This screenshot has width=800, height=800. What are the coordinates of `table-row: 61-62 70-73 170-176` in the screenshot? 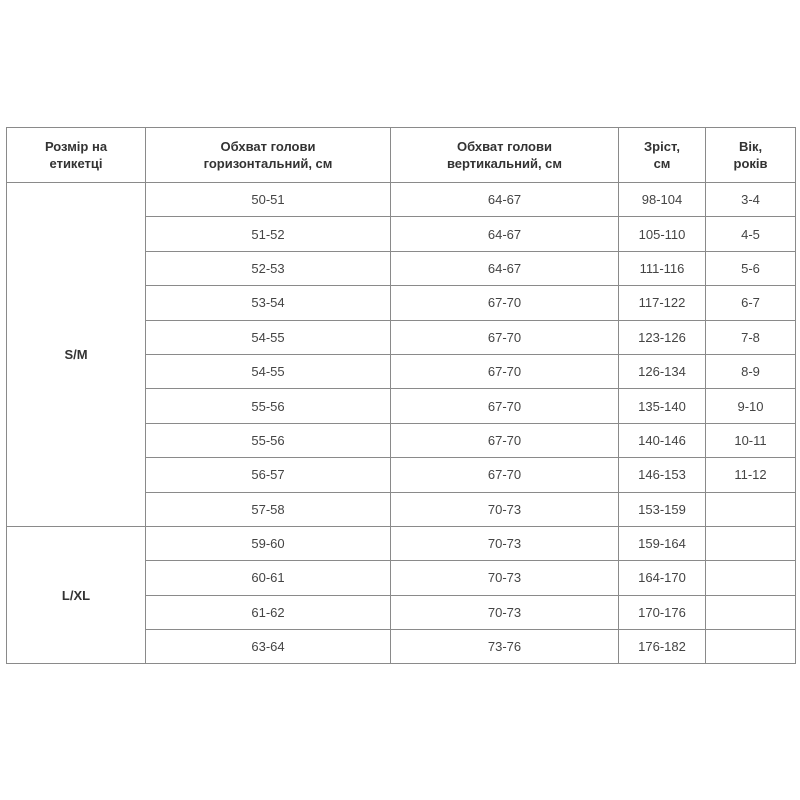 It's located at (401, 612).